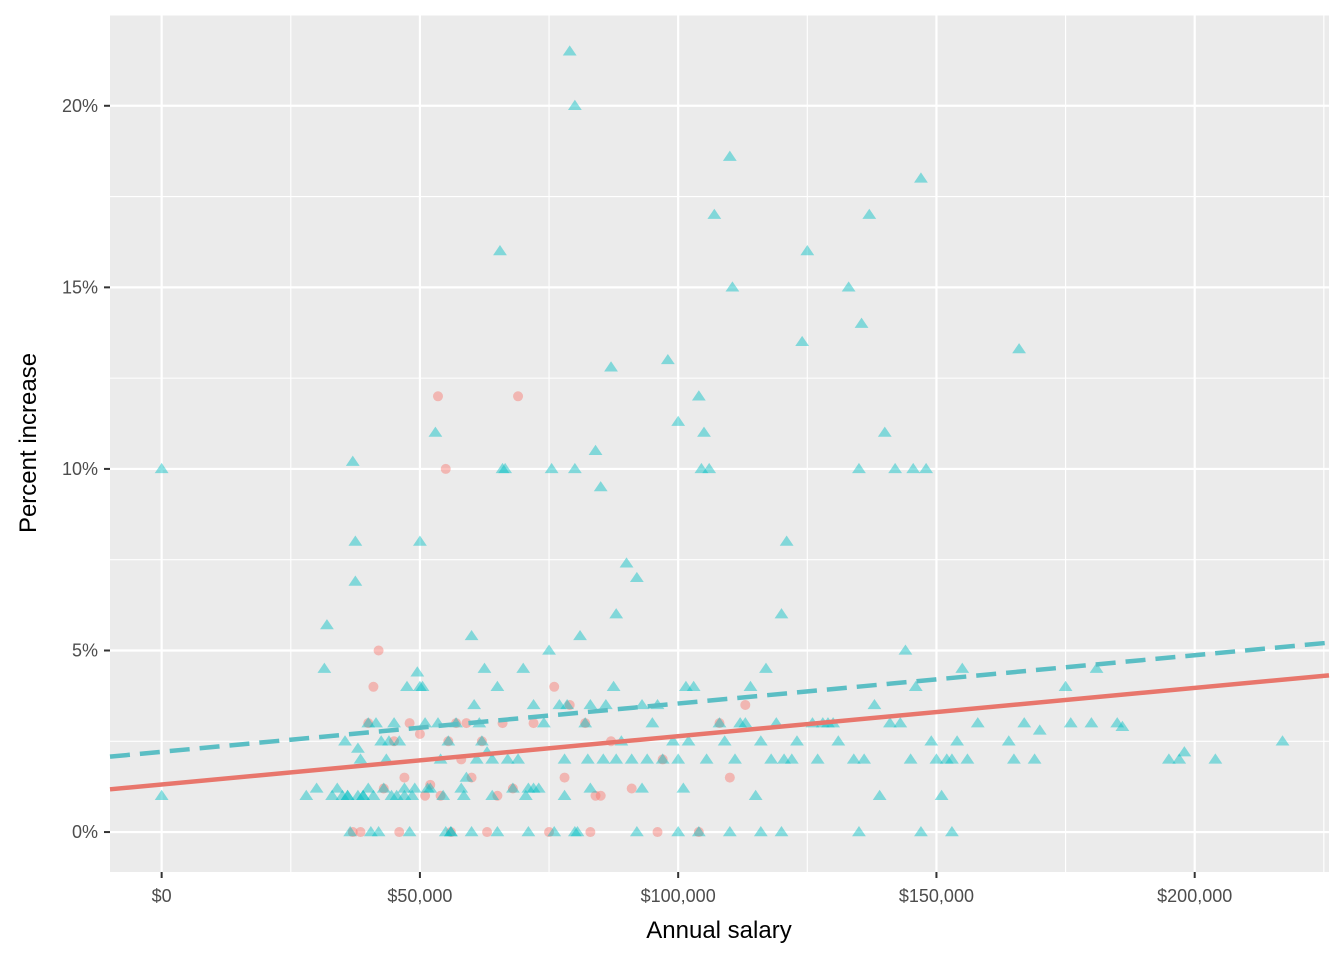 The width and height of the screenshot is (1344, 960). Describe the element at coordinates (719, 716) in the screenshot. I see `trend-lines` at that location.